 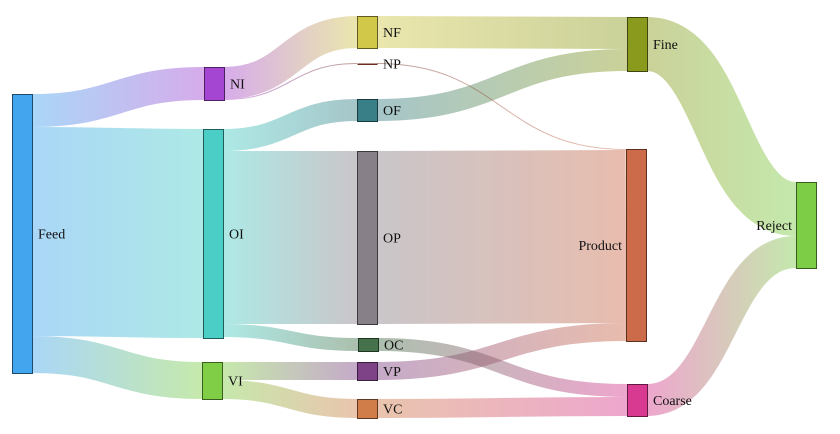 I want to click on link-oi-to-oc, so click(x=290, y=337).